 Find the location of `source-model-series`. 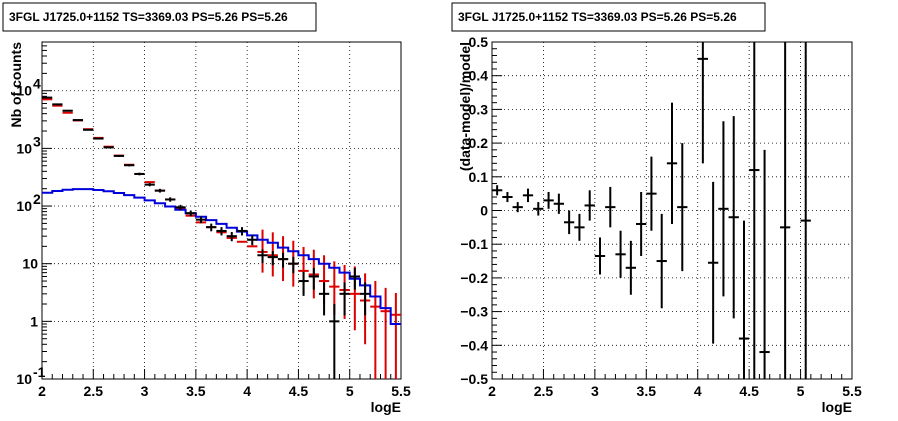

source-model-series is located at coordinates (221, 256).